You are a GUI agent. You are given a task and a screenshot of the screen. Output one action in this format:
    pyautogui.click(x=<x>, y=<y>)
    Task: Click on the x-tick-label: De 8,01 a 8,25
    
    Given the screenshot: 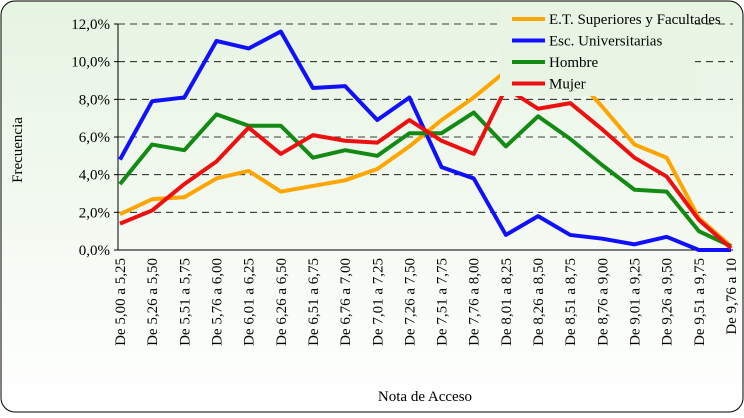 What is the action you would take?
    pyautogui.click(x=507, y=302)
    